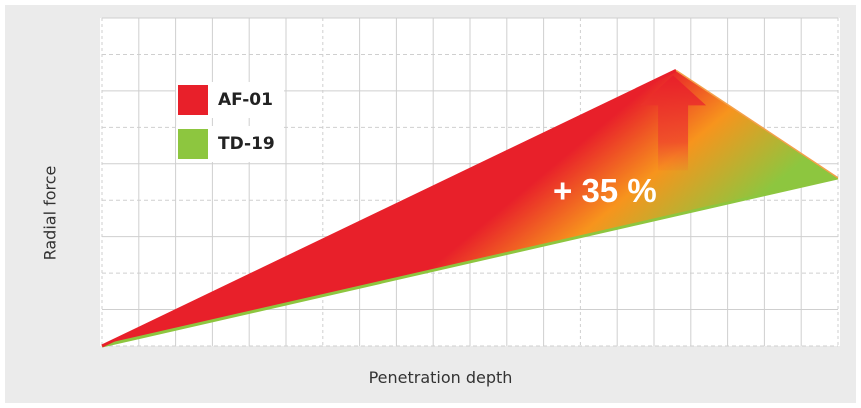  I want to click on legend-item-td-19: TD-19, so click(230, 144).